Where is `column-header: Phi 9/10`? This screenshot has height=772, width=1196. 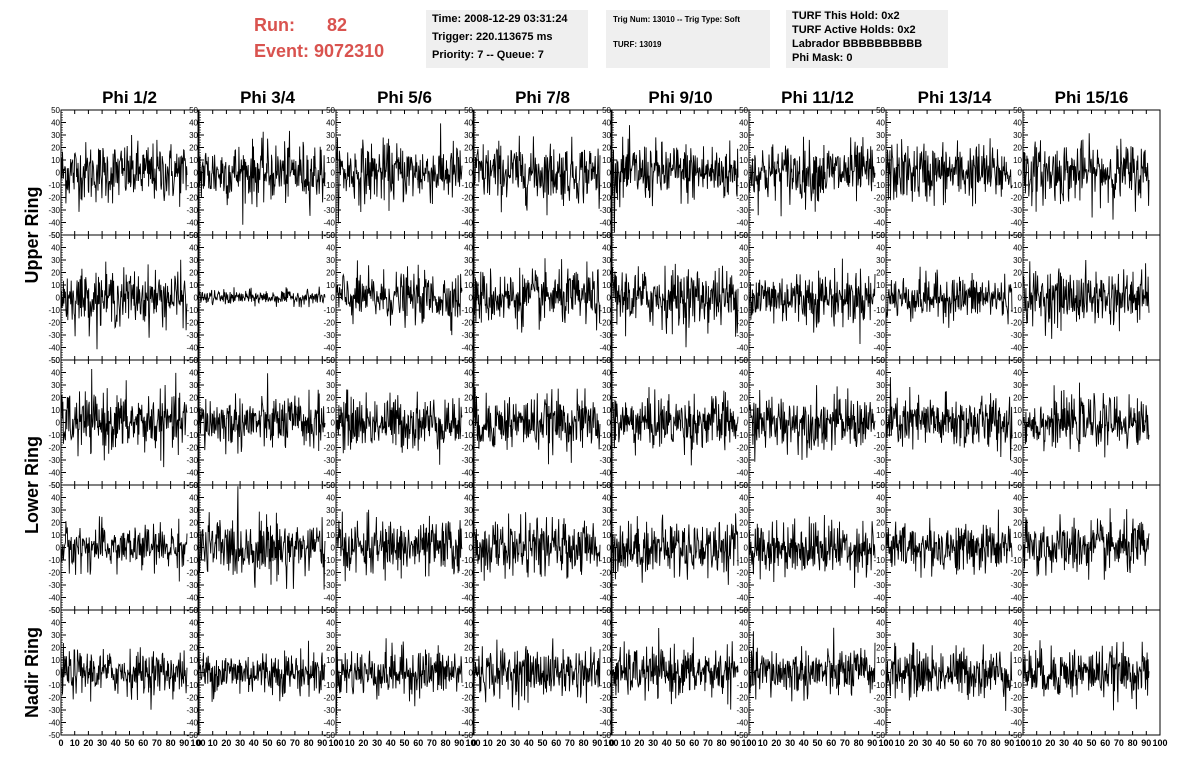 column-header: Phi 9/10 is located at coordinates (680, 97).